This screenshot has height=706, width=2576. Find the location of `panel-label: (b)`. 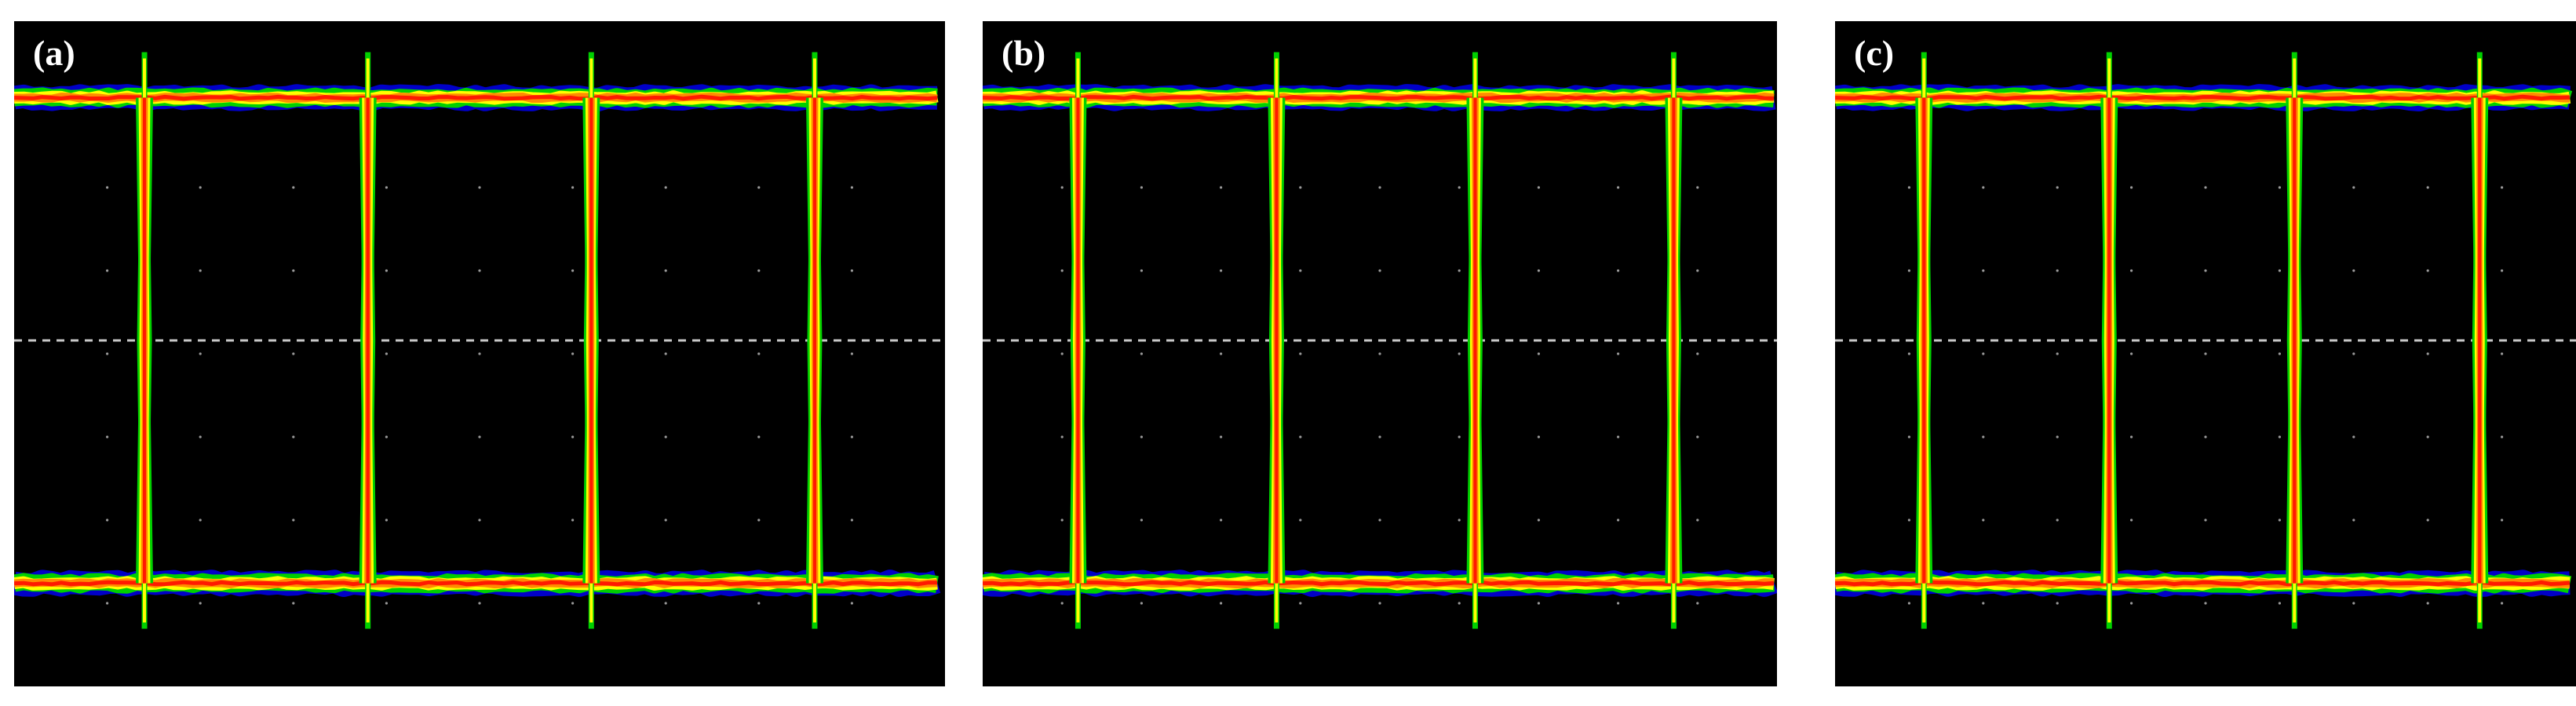

panel-label: (b) is located at coordinates (1024, 53).